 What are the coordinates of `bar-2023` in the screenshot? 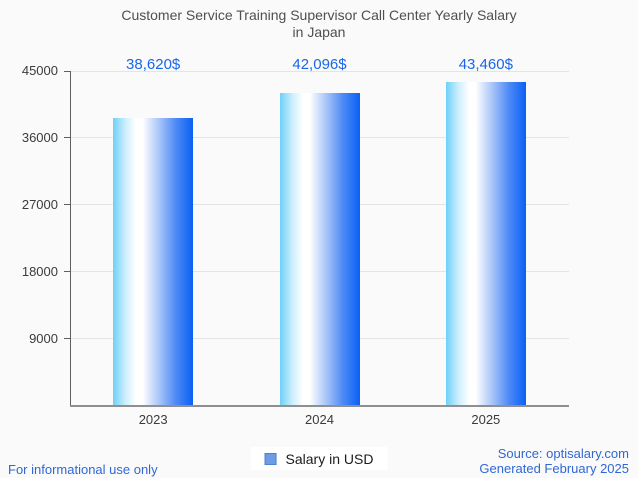 It's located at (153, 262).